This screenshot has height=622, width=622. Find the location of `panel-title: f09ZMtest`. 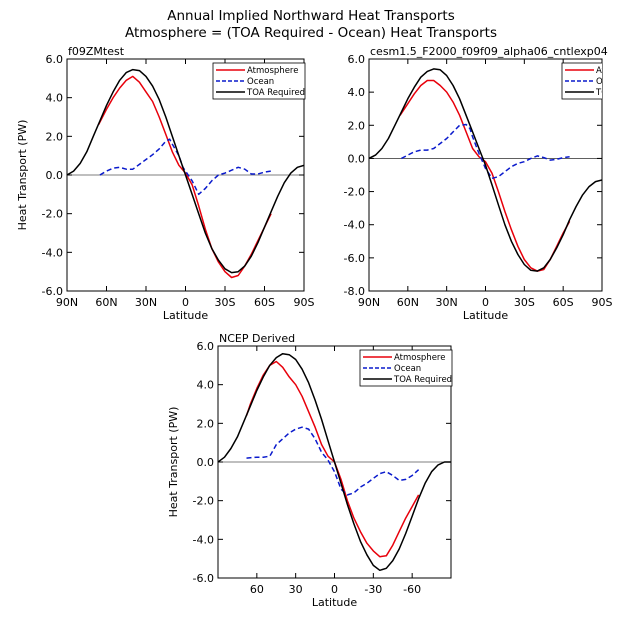

panel-title: f09ZMtest is located at coordinates (96, 51).